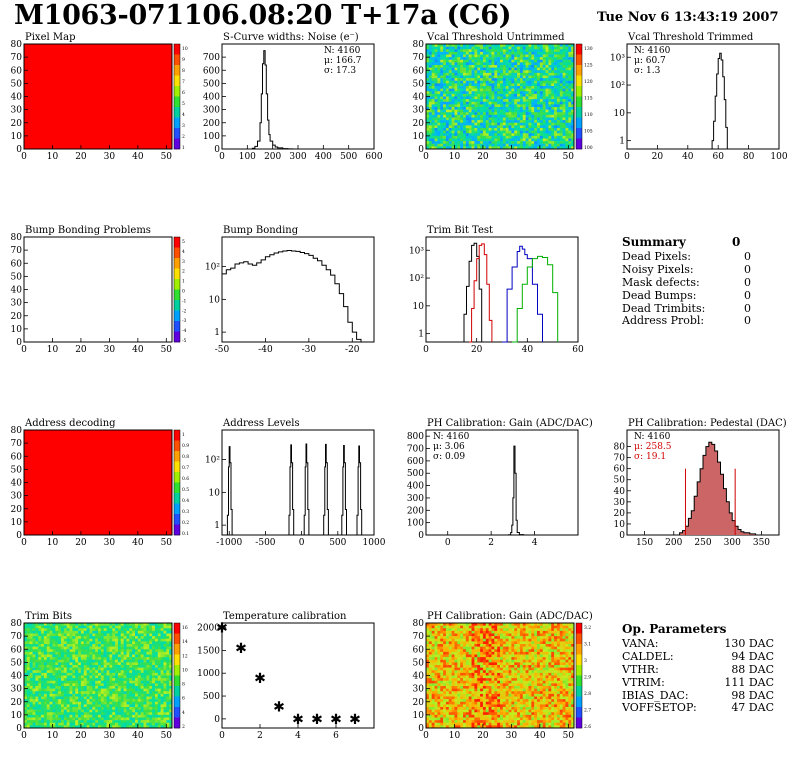  I want to click on y-tick-label: 20, so click(17, 317).